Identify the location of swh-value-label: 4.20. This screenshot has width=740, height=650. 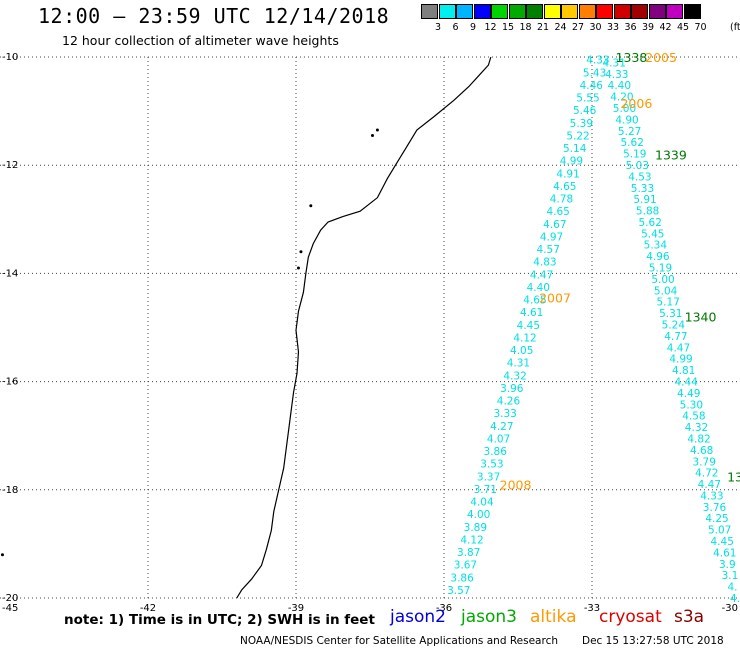
(621, 98).